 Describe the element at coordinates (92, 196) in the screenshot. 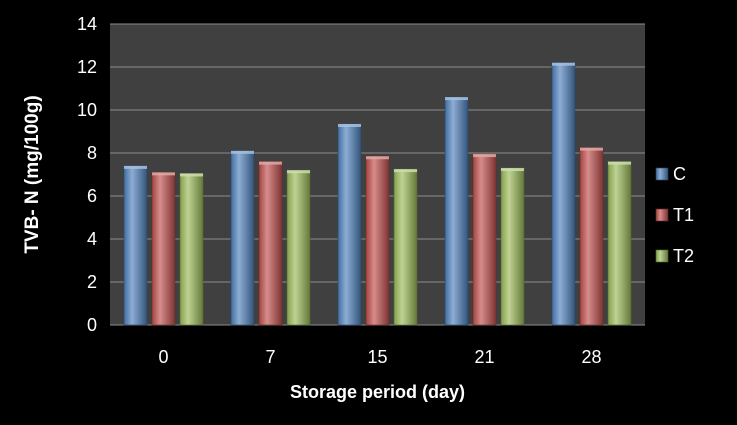

I see `y-tick-label: 6` at that location.